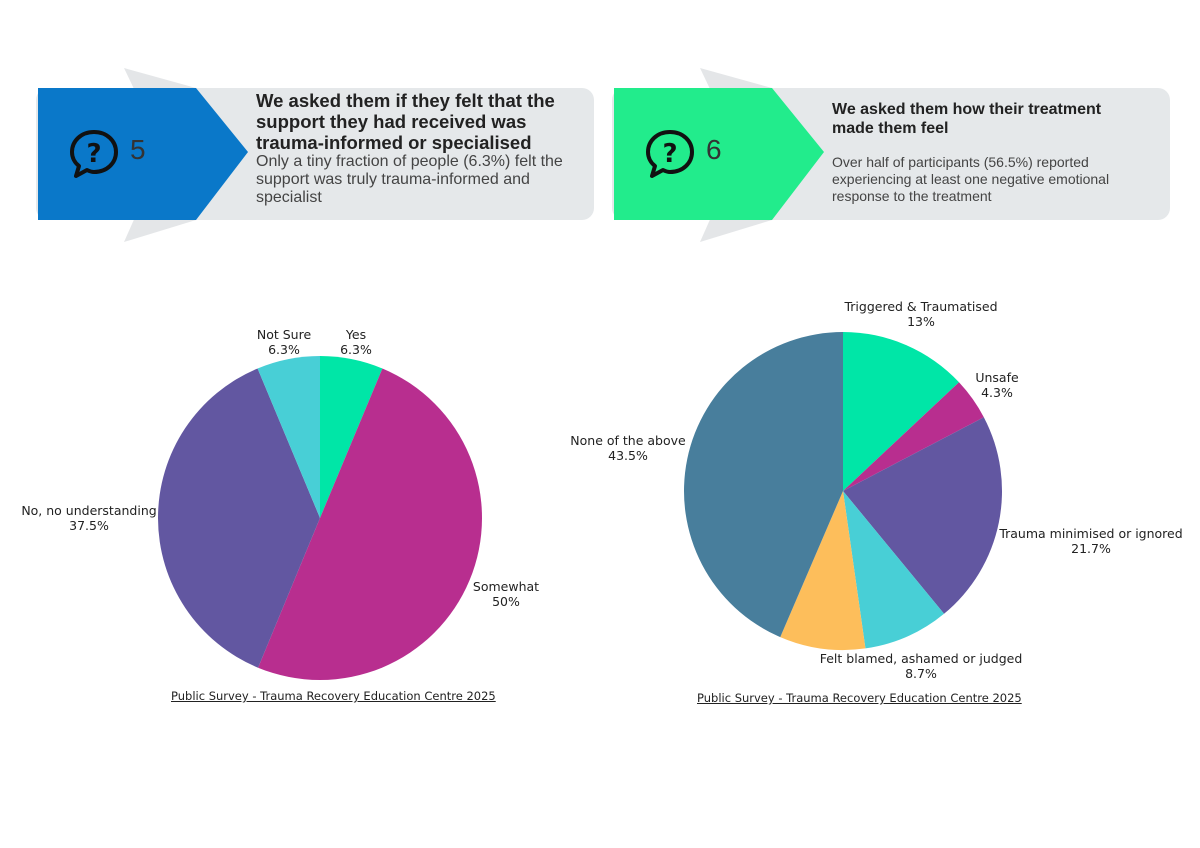 The width and height of the screenshot is (1200, 848). I want to click on slice-value-label: 50%, so click(506, 601).